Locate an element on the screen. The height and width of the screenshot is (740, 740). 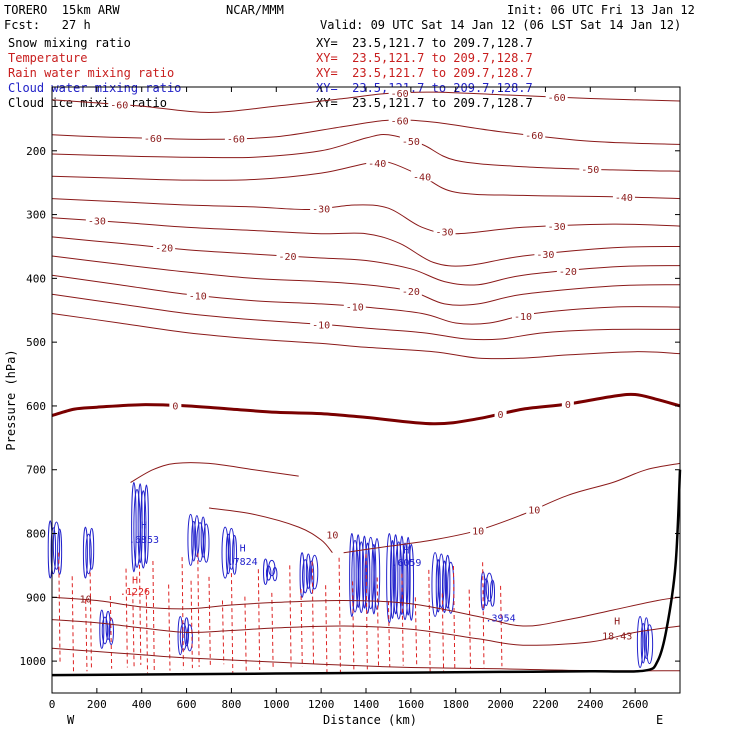
freezing-level-line is located at coordinates (366, 409).